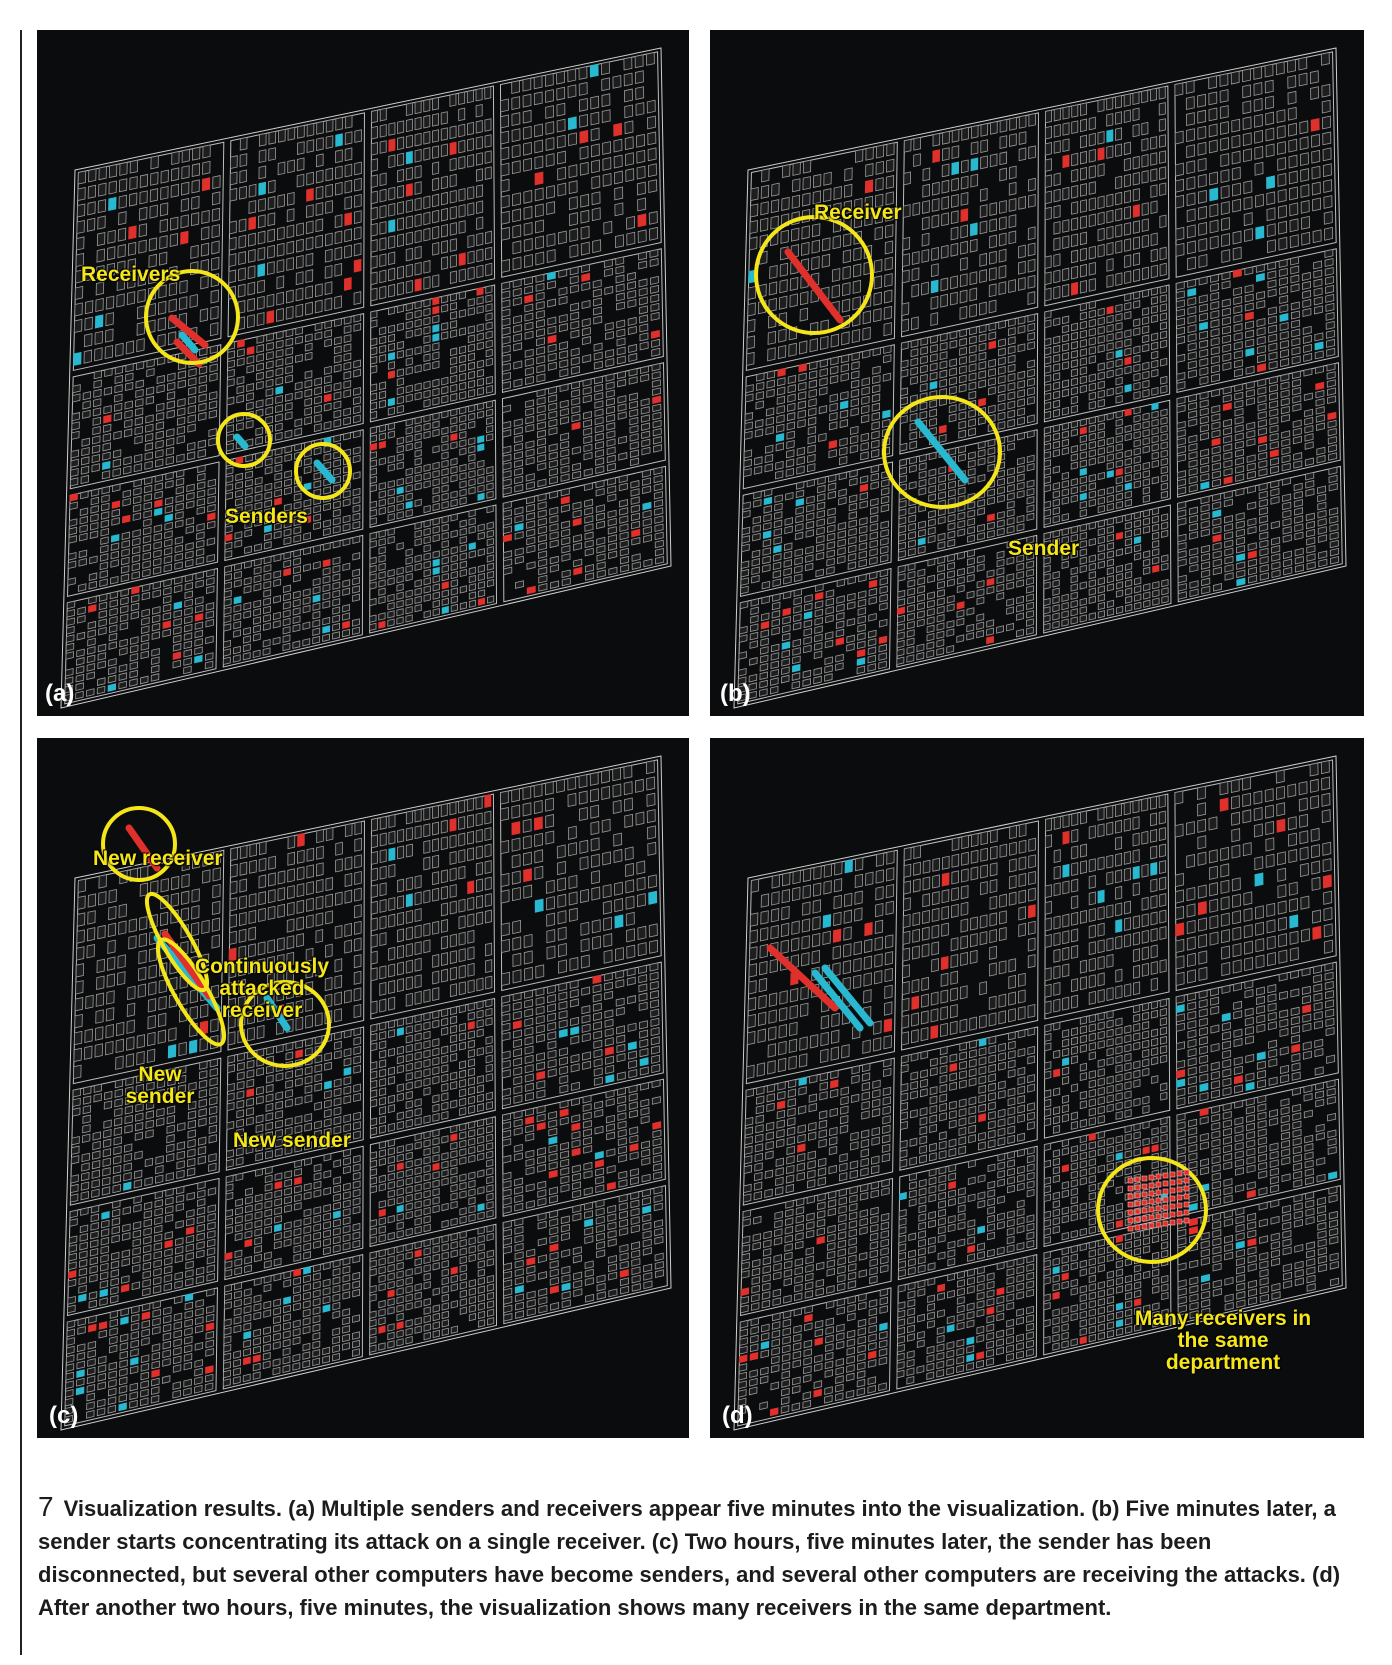 This screenshot has height=1665, width=1392. I want to click on annotation-continuously-attacked-receiver: Continuously attacked receiver, so click(262, 988).